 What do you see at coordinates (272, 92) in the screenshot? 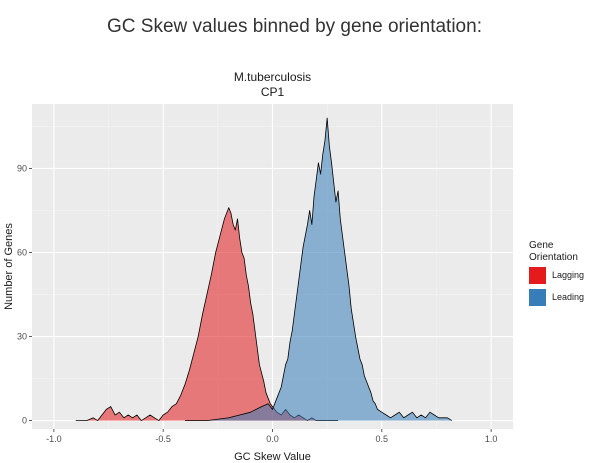
I see `chart-subtitle-line-2: CP1` at bounding box center [272, 92].